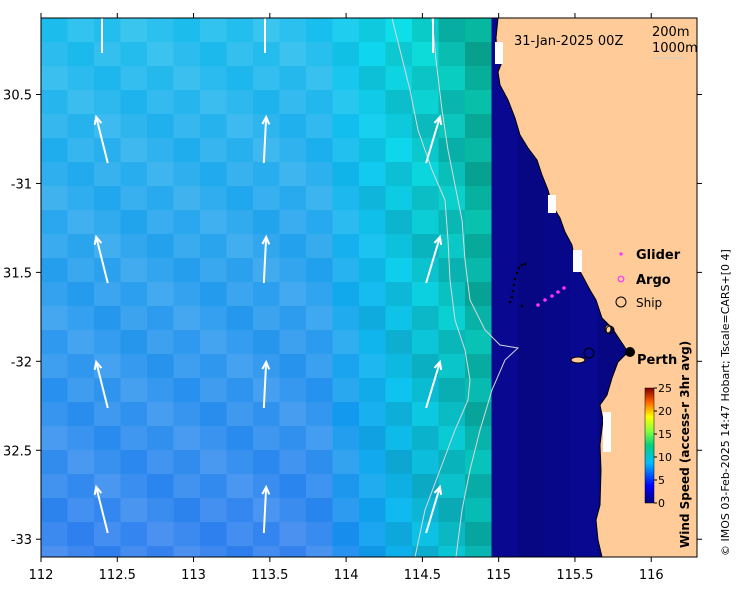 This screenshot has height=592, width=740. What do you see at coordinates (552, 296) in the screenshot?
I see `argo-point` at bounding box center [552, 296].